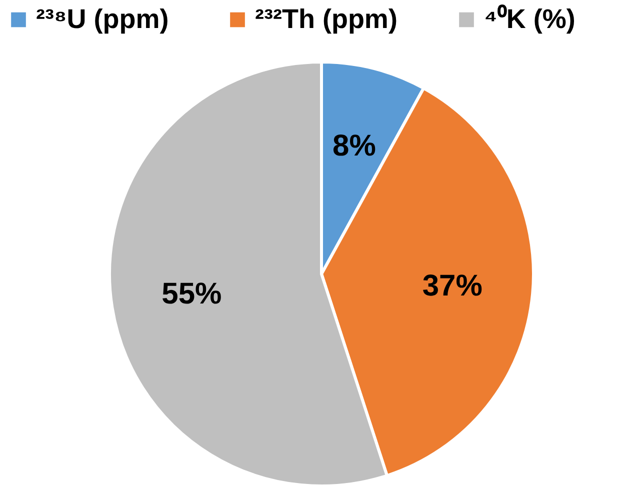 The image size is (643, 497). I want to click on data-label: 55%, so click(192, 294).